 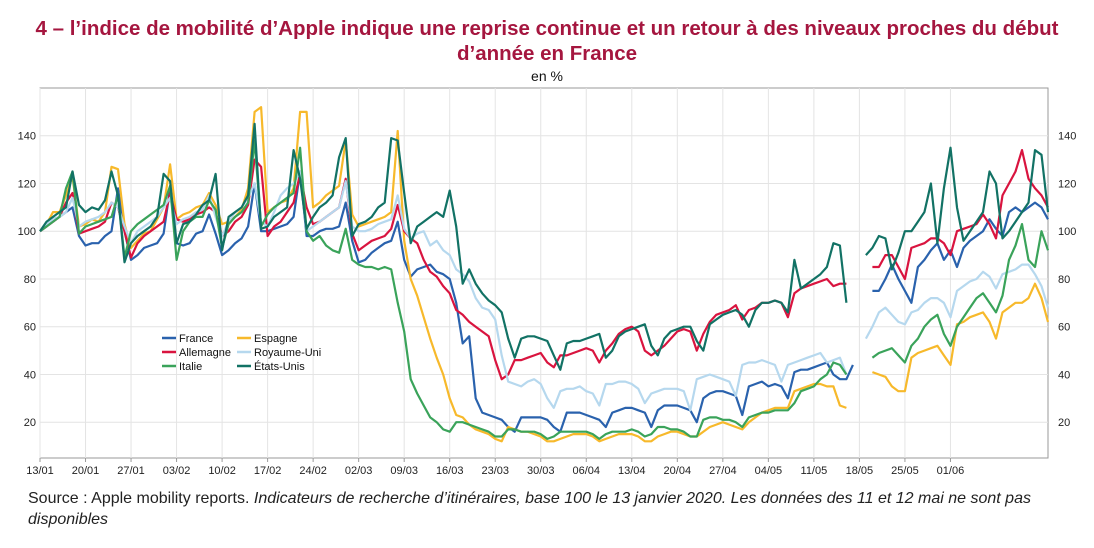 I want to click on y-axis-right: 20 40 60 80 100 120 140, so click(x=1067, y=280).